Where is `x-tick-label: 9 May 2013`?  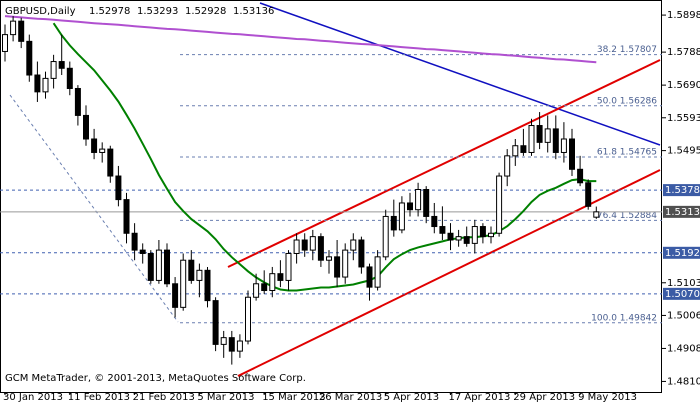 x-tick-label: 9 May 2013 is located at coordinates (607, 397).